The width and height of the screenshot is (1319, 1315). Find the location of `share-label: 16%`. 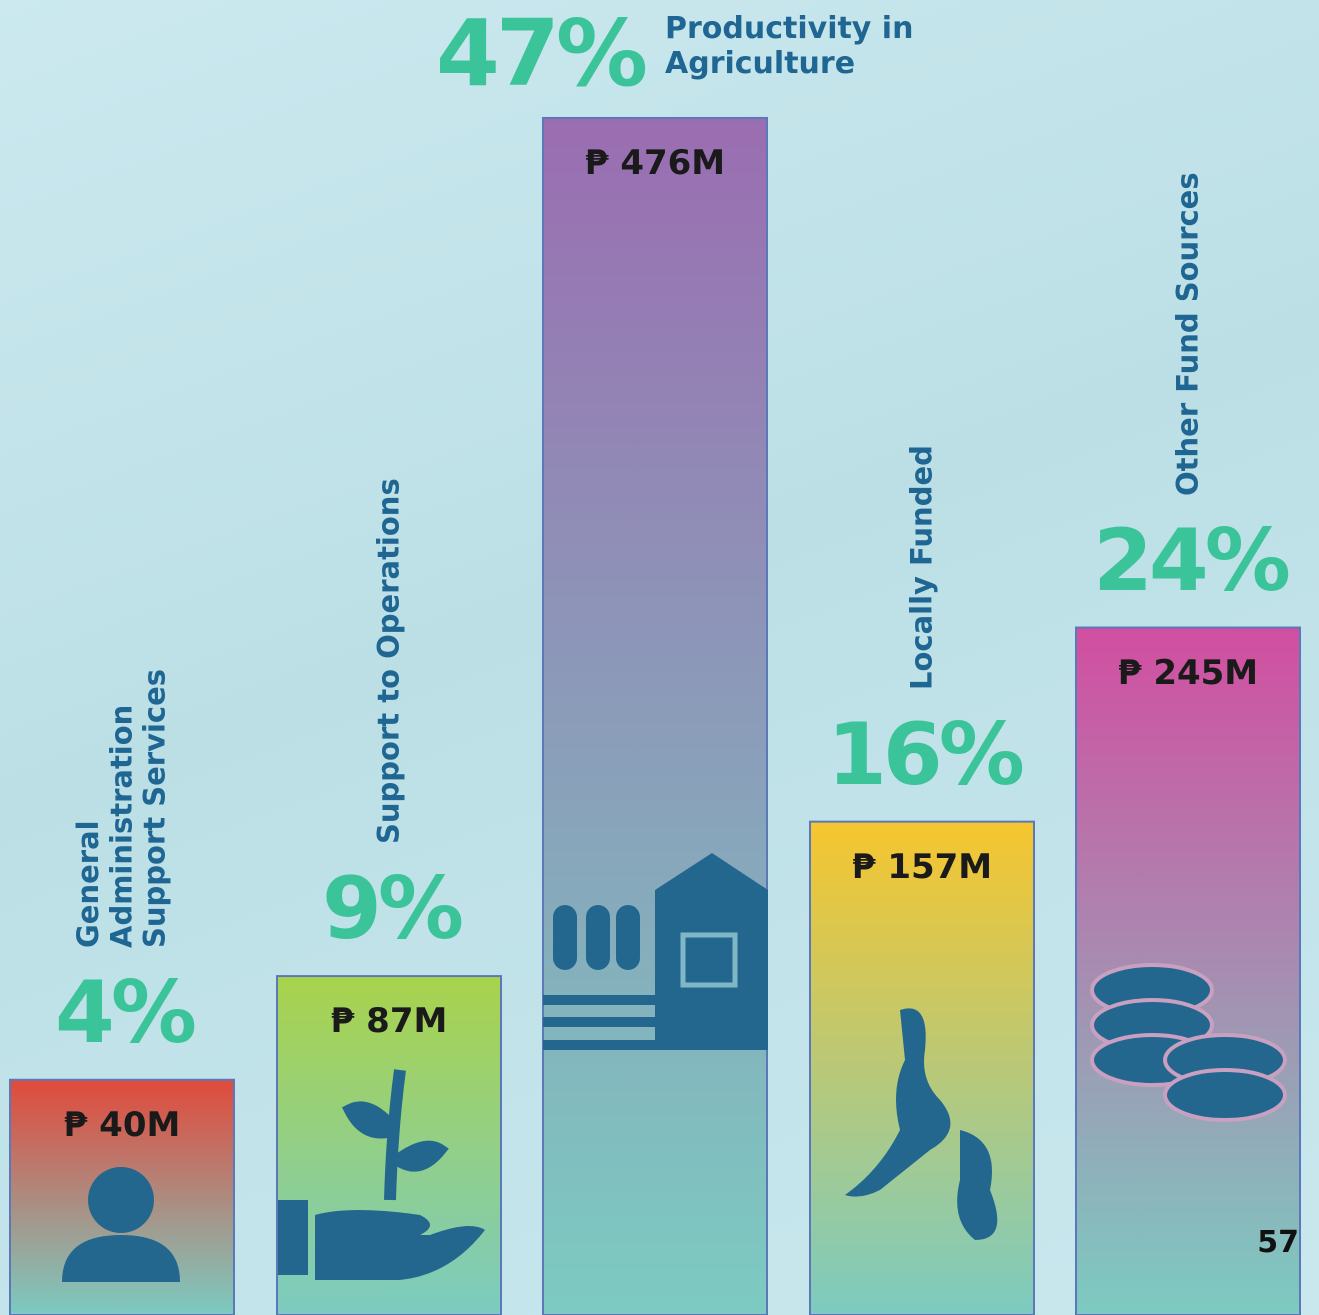

share-label: 16% is located at coordinates (926, 754).